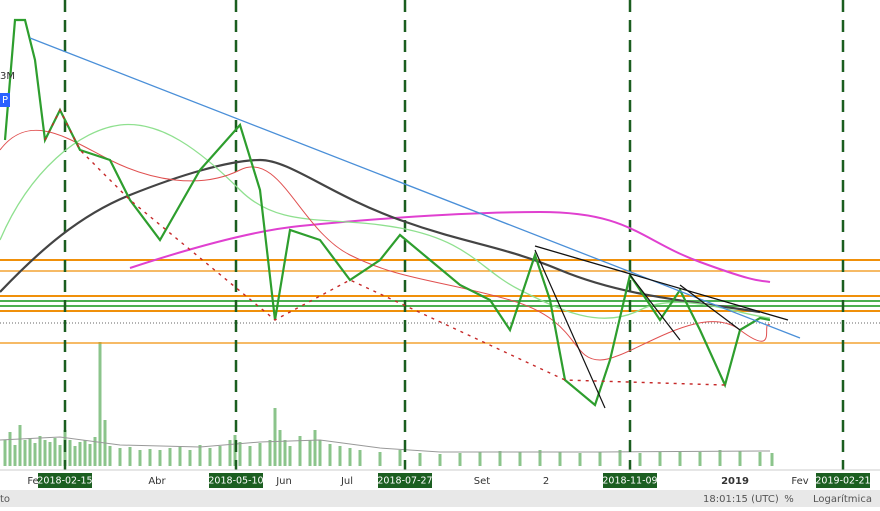 The width and height of the screenshot is (880, 511). What do you see at coordinates (482, 481) in the screenshot?
I see `x-tick-label: Set` at bounding box center [482, 481].